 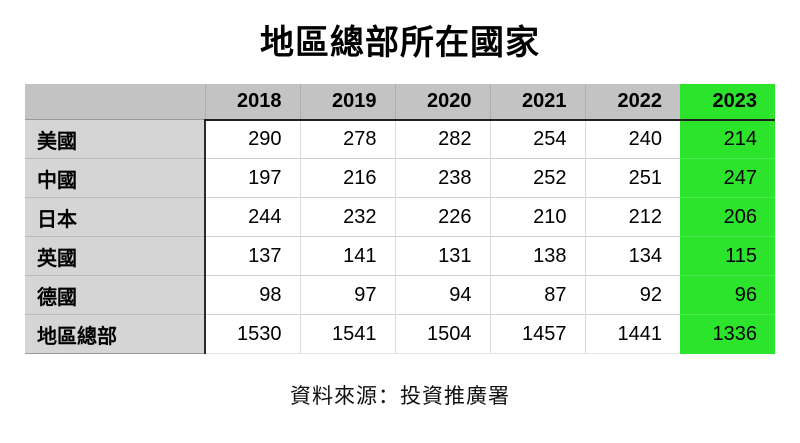 What do you see at coordinates (727, 256) in the screenshot?
I see `cell-value-highlighted: 115` at bounding box center [727, 256].